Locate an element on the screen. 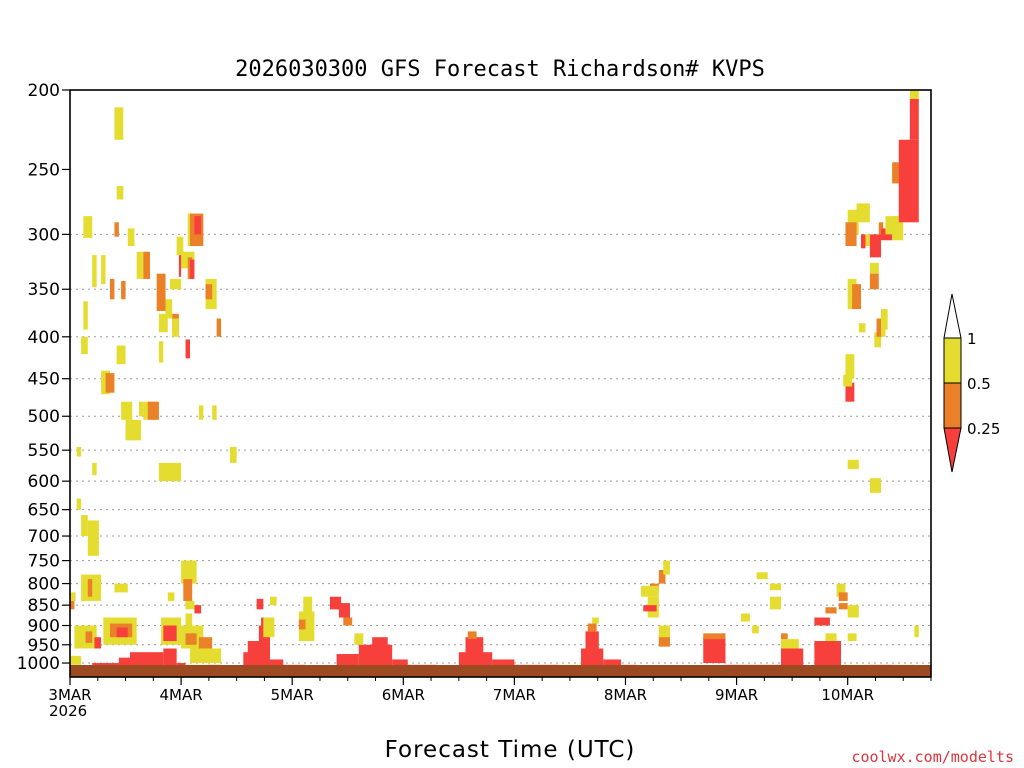 The image size is (1024, 768). ground-level-bar is located at coordinates (500, 671).